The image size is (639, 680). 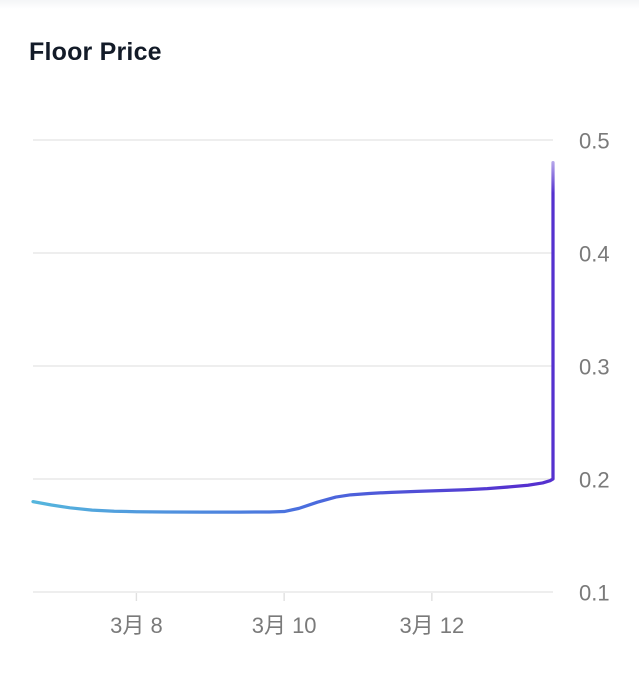 I want to click on y-axis-label-0.4: 0.4, so click(x=594, y=254).